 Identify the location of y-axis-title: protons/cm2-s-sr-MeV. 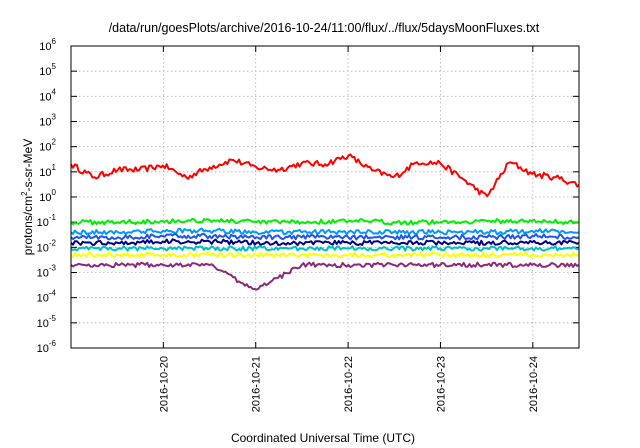
(27, 197).